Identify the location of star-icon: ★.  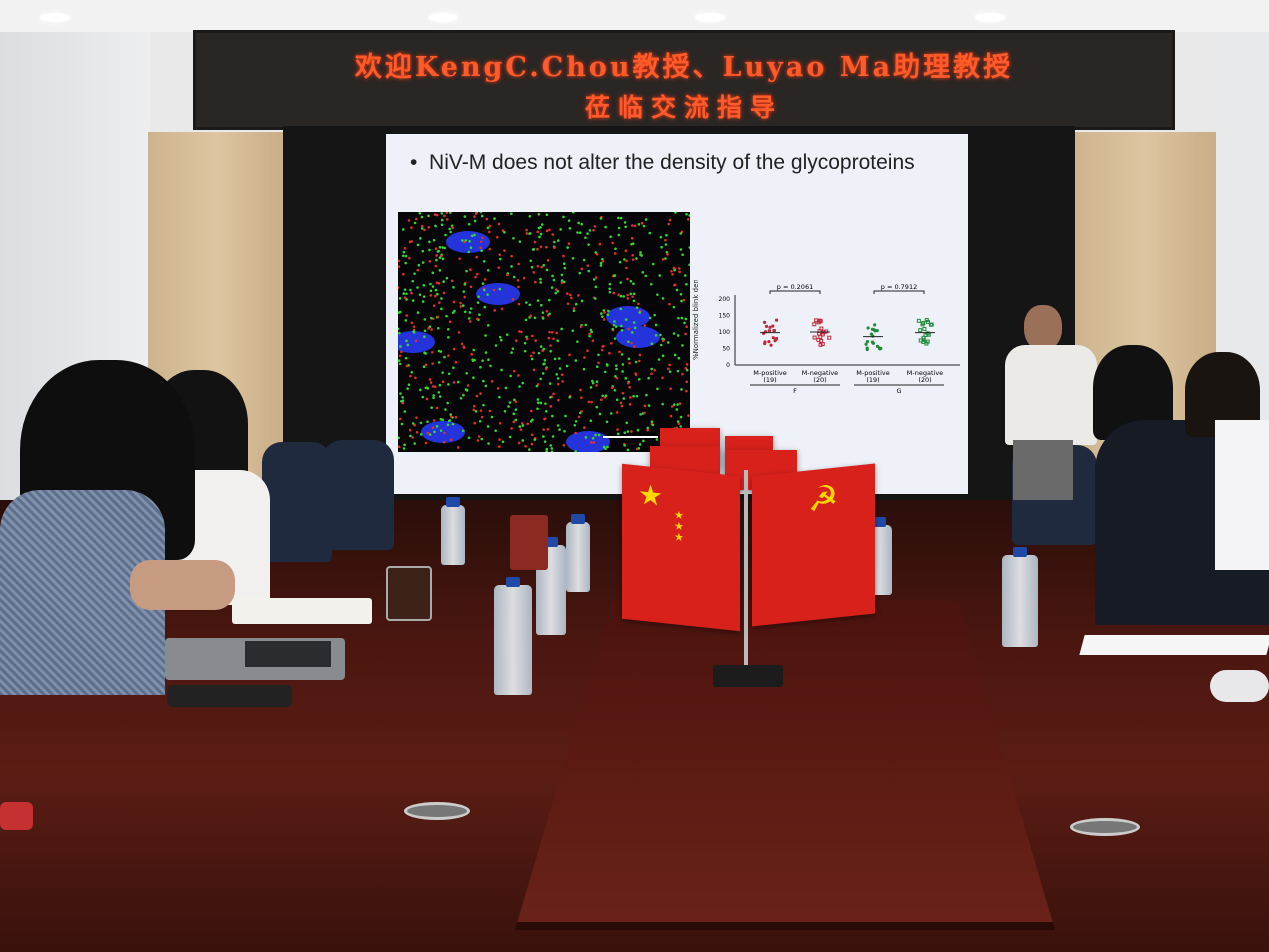
(651, 495).